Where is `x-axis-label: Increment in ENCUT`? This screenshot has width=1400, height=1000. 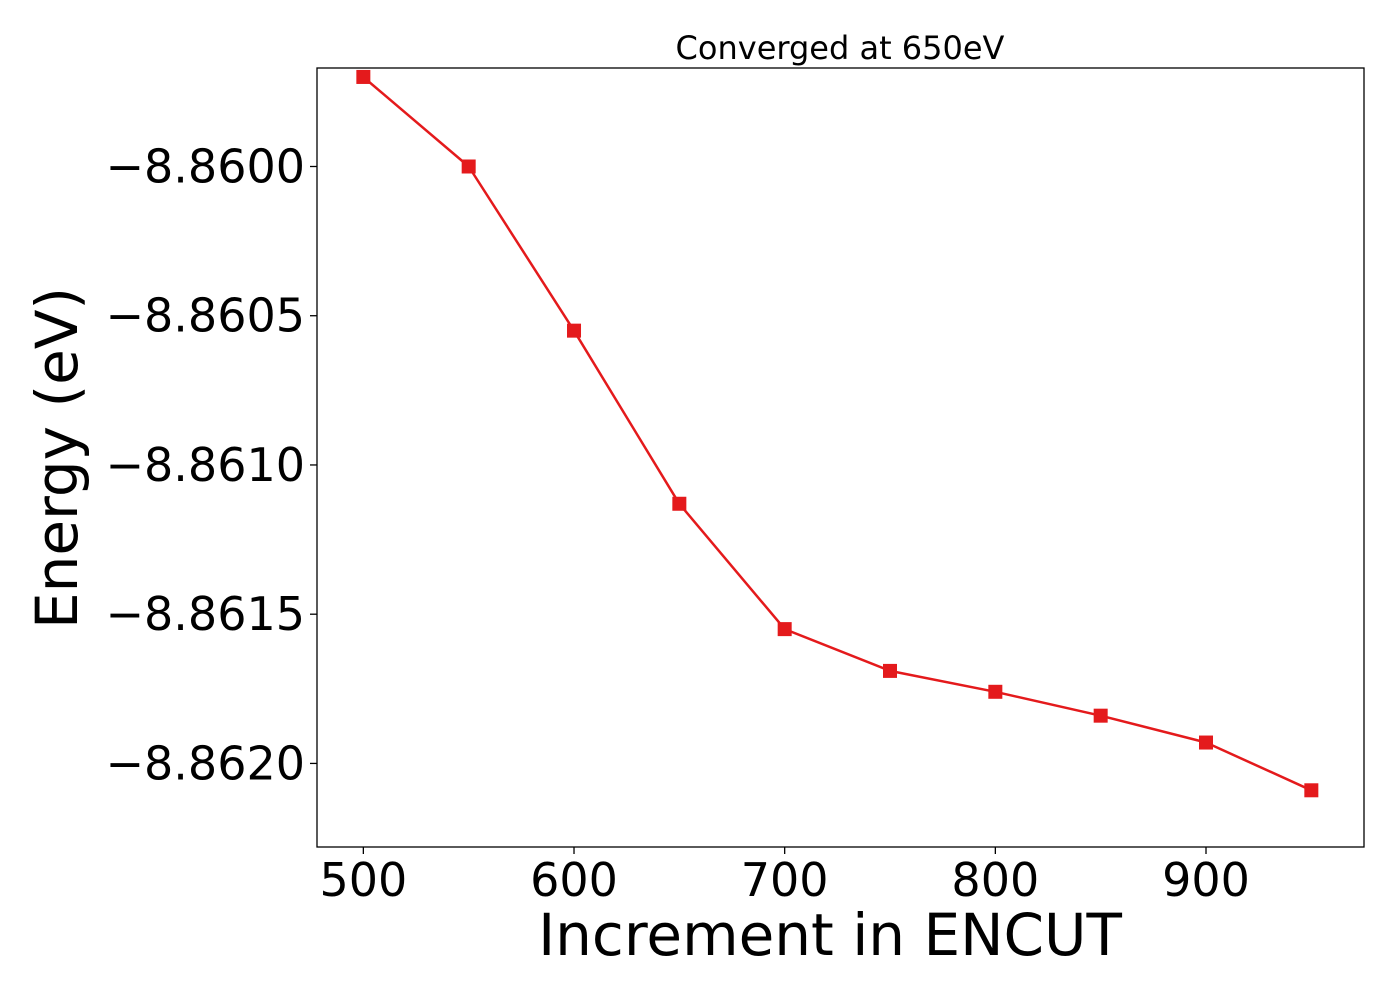 x-axis-label: Increment in ENCUT is located at coordinates (830, 935).